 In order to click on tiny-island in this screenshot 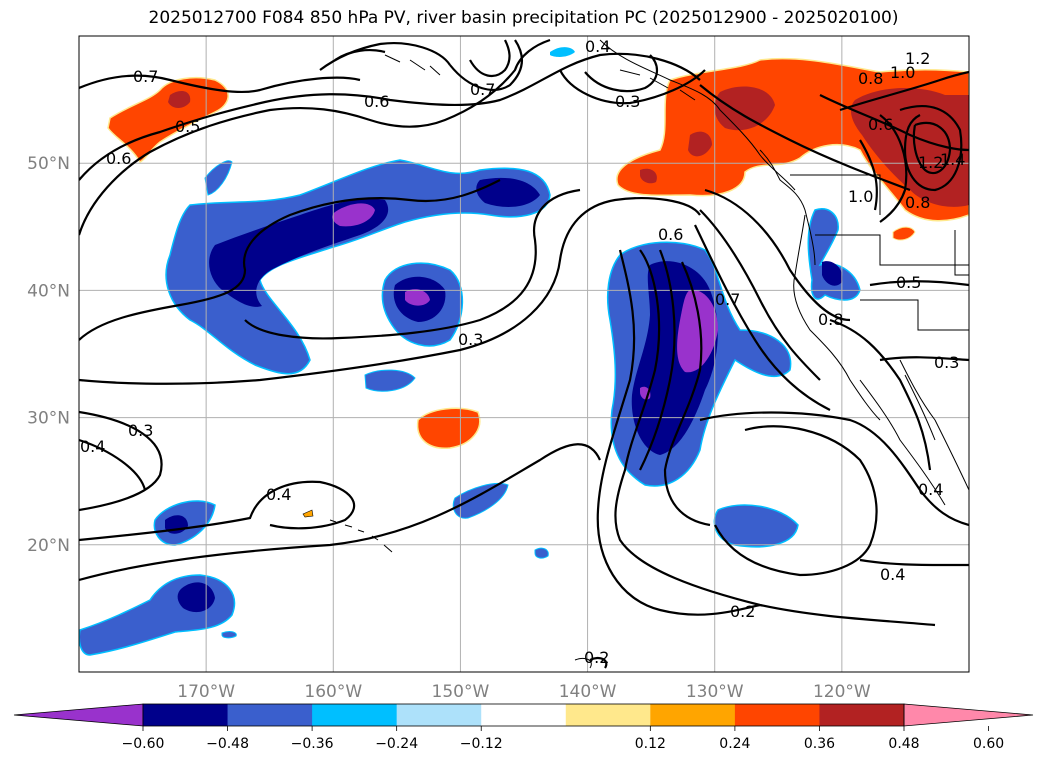, I will do `click(583, 663)`.